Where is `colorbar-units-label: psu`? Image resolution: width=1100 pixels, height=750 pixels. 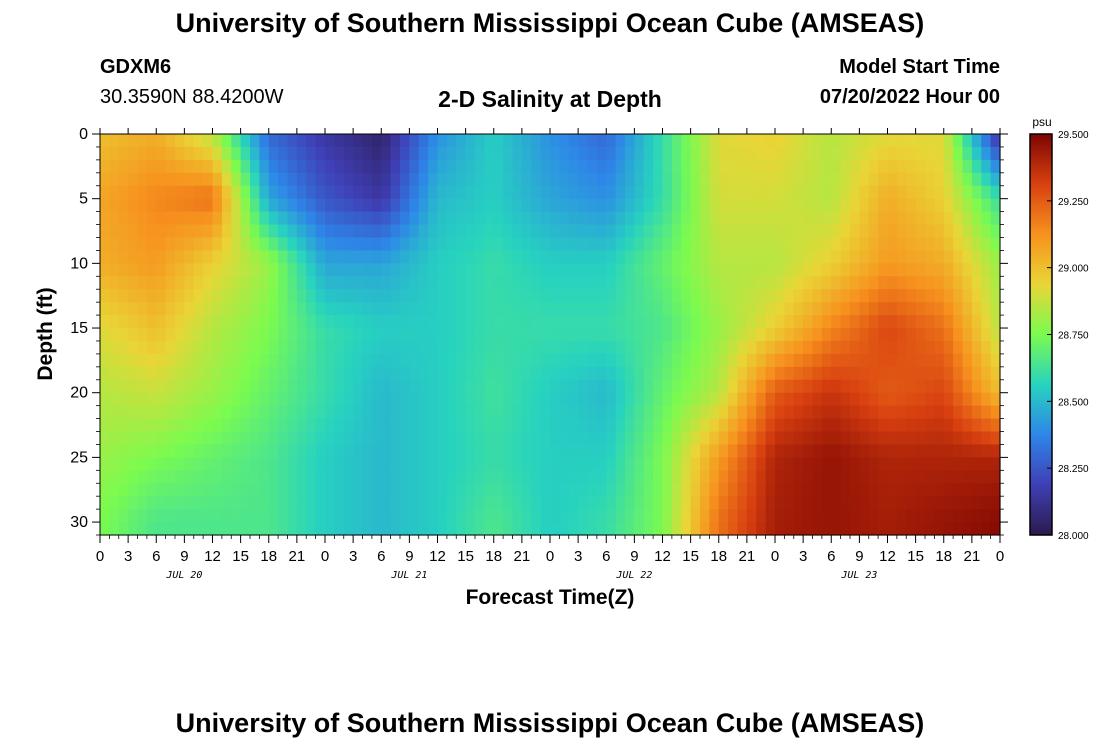
colorbar-units-label: psu is located at coordinates (1041, 122).